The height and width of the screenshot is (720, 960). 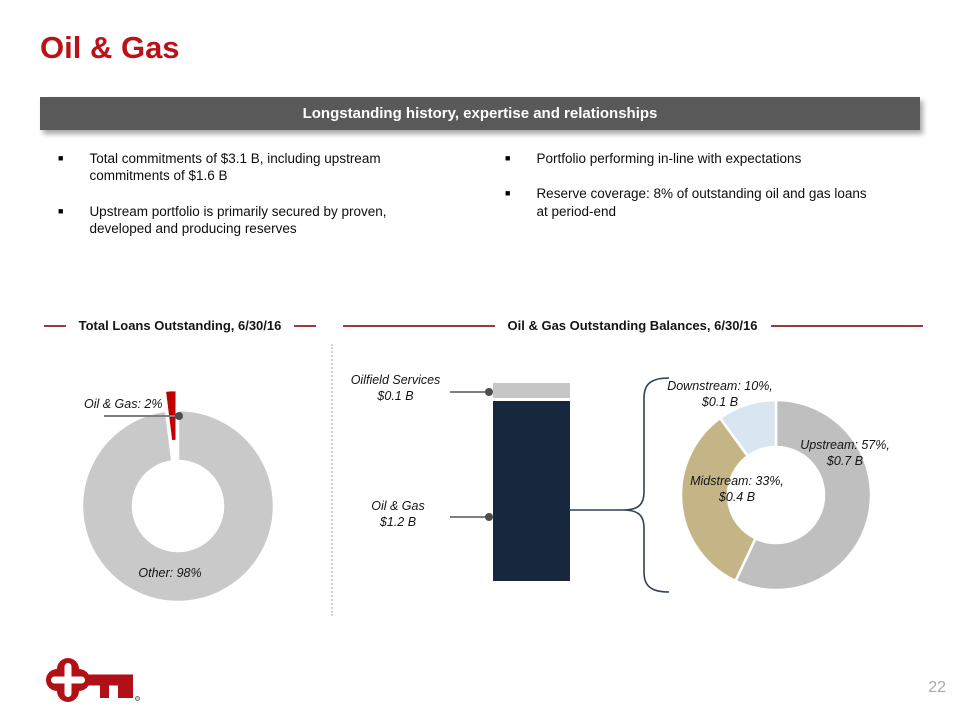 I want to click on stacked-bar-oil-gas-balances, so click(x=531, y=482).